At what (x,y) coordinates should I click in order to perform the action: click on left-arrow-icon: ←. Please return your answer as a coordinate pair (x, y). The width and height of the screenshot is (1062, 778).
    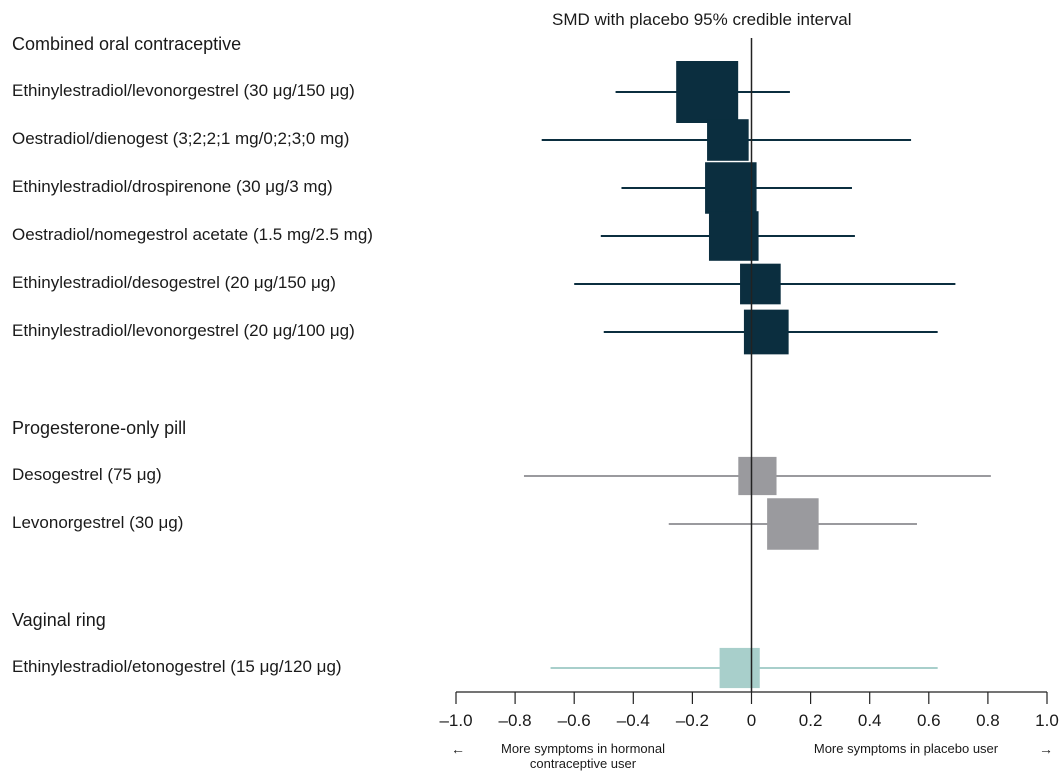
    Looking at the image, I should click on (458, 749).